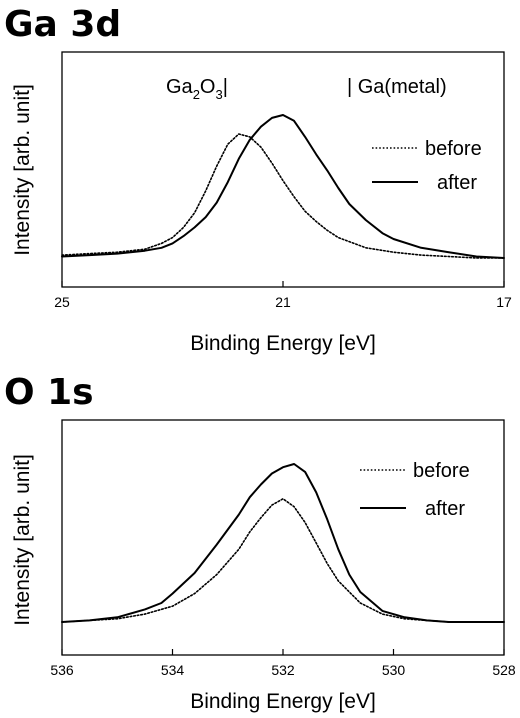 The width and height of the screenshot is (520, 718). I want to click on panel-title: O 1s, so click(49, 392).